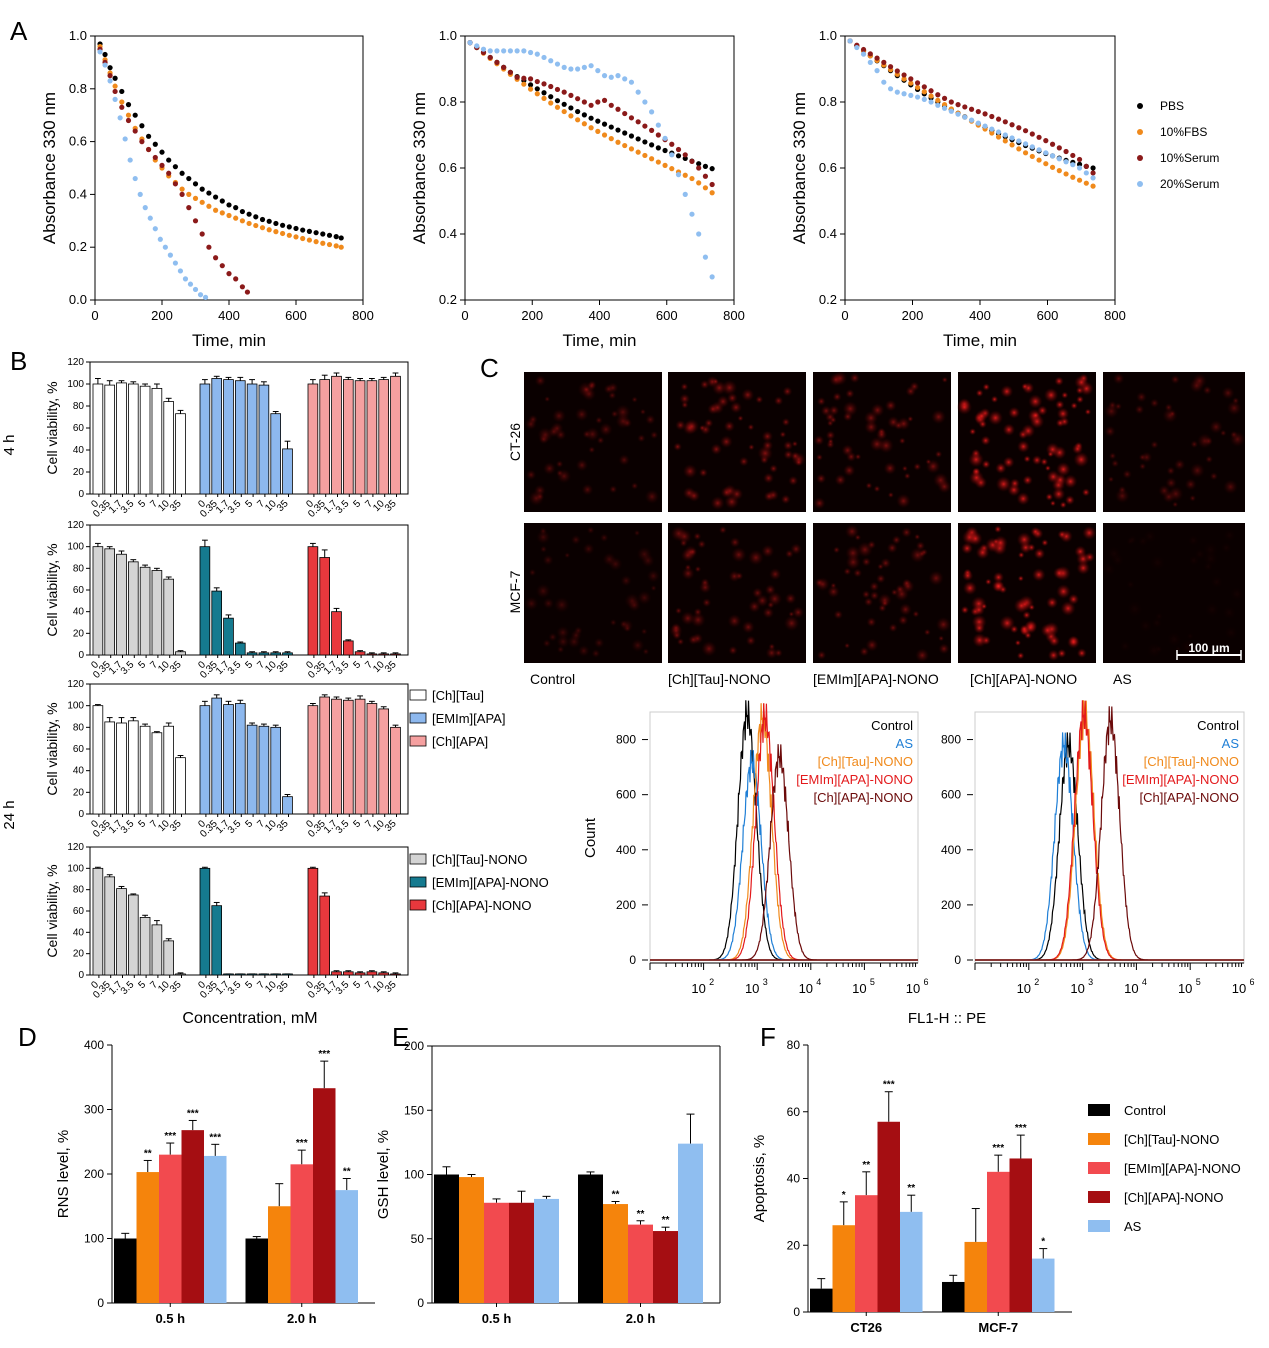 The height and width of the screenshot is (1348, 1269). What do you see at coordinates (626, 795) in the screenshot?
I see `y-tick-label: 600` at bounding box center [626, 795].